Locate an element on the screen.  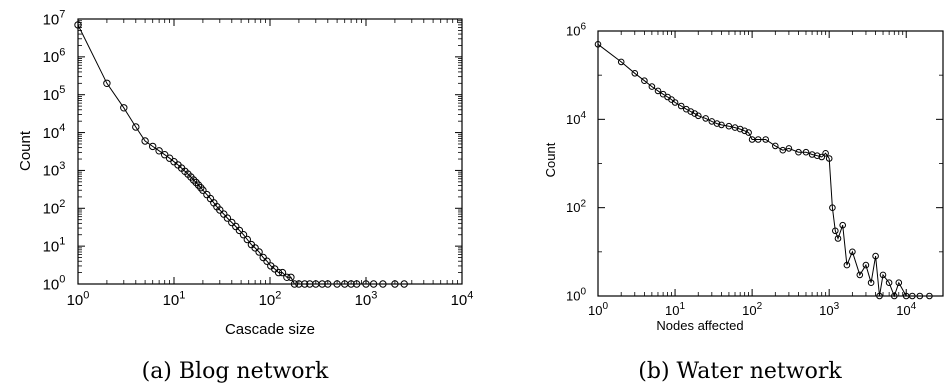
y-tick-label: 10⁴ is located at coordinates (576, 118).